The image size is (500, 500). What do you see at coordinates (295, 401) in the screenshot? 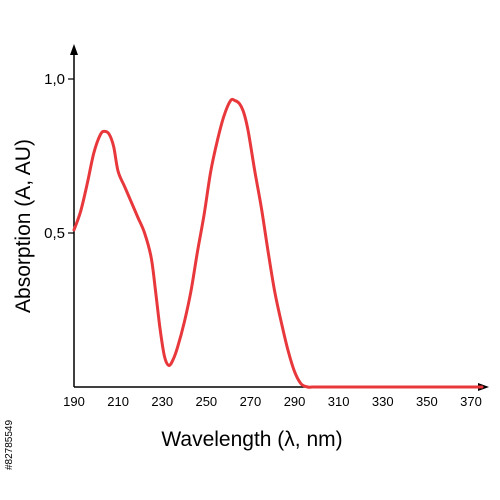
I see `x-tick-label: 290` at bounding box center [295, 401].